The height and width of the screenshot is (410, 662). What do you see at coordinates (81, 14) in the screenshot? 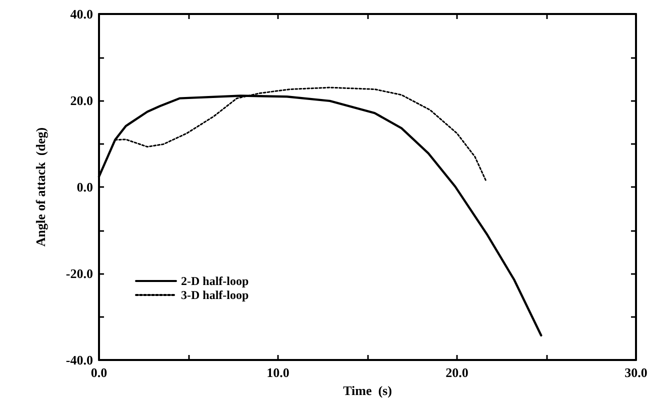
I see `y-tick-label: 40.0` at bounding box center [81, 14].